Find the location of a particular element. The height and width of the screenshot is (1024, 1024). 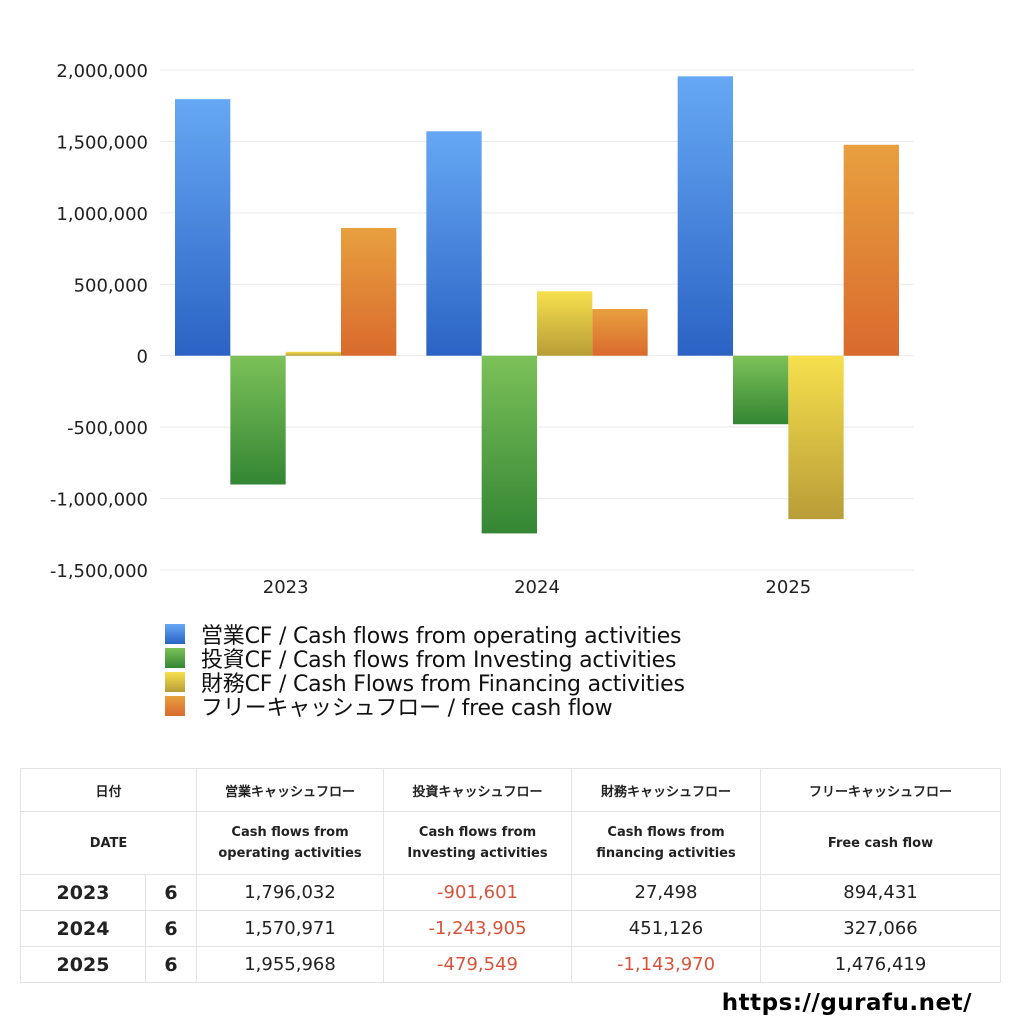

cell-investing: -479,549 is located at coordinates (478, 964).